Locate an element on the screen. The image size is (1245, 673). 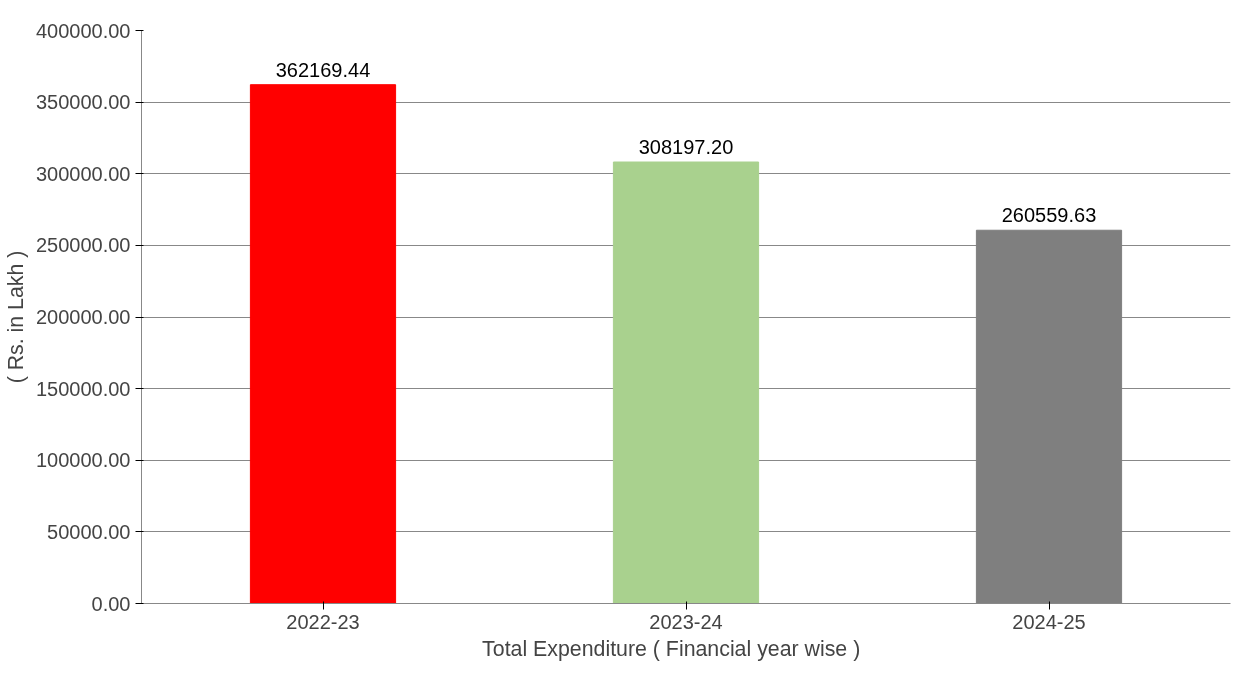
y-tick-label: 200000.00 is located at coordinates (83, 317).